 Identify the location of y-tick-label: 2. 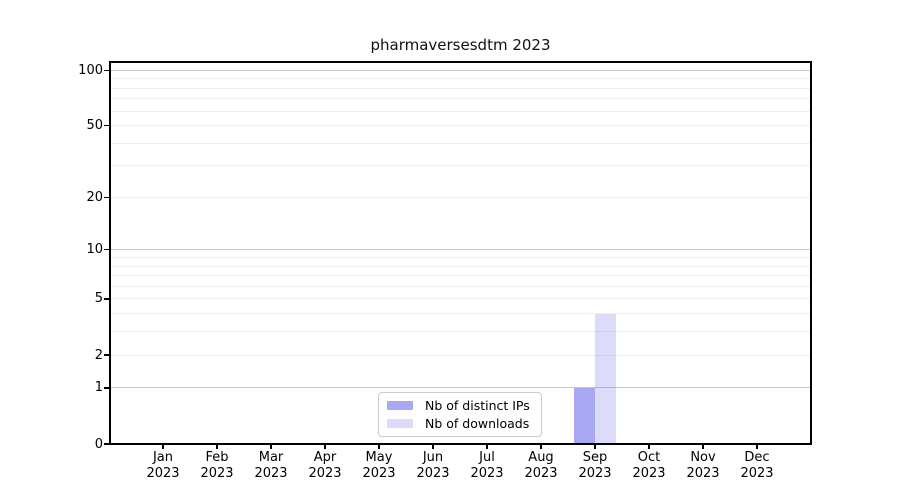
(98, 355).